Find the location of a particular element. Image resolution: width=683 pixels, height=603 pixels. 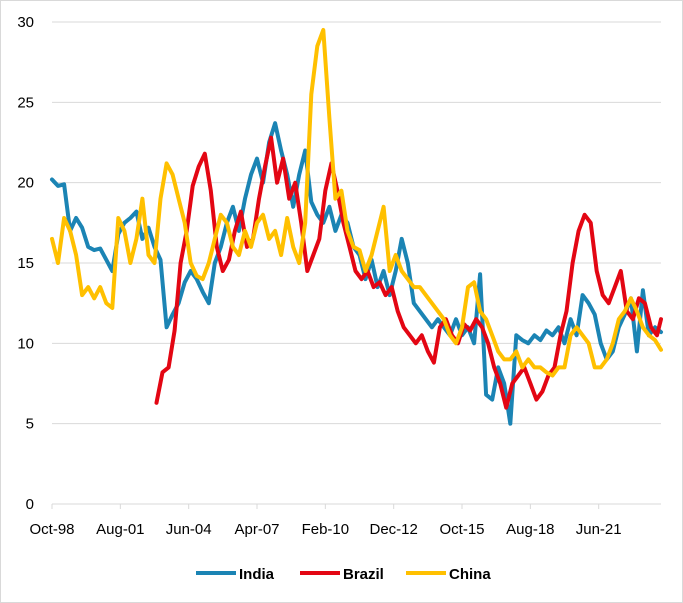

legend-label-india: India is located at coordinates (257, 574).